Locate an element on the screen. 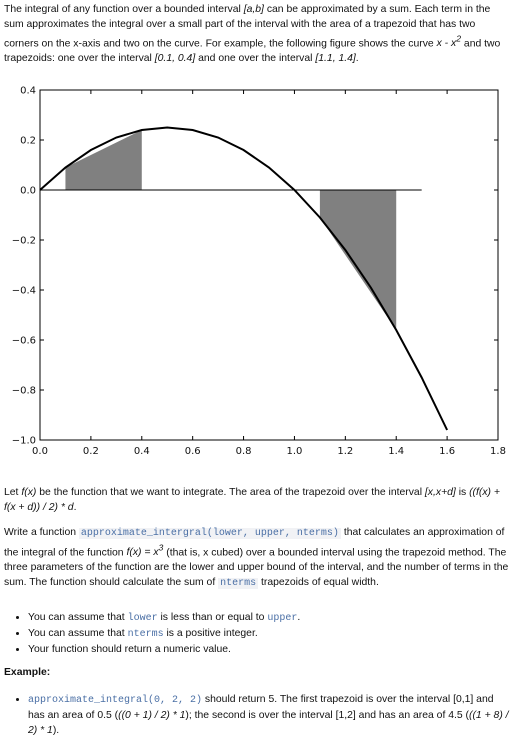 The image size is (526, 750). curve-formula: x - x2 is located at coordinates (449, 42).